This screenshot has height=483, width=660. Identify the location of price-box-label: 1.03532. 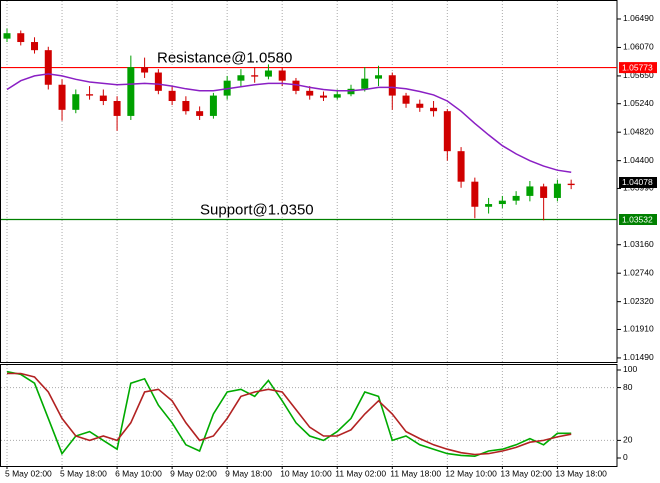
(637, 219).